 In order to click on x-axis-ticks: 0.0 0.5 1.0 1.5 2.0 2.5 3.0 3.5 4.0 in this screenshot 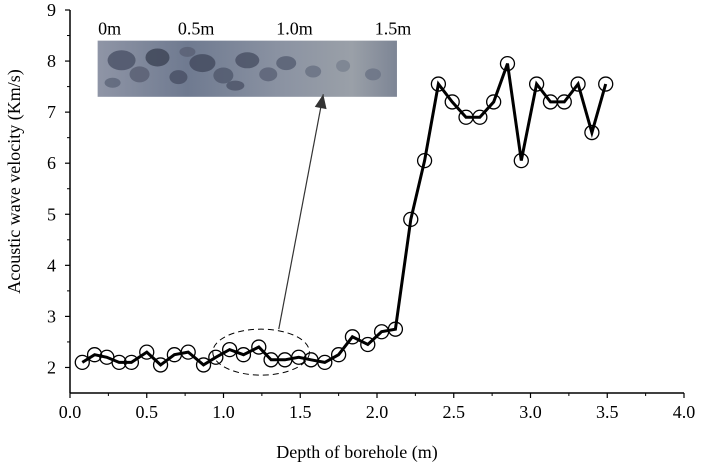, I will do `click(377, 407)`.